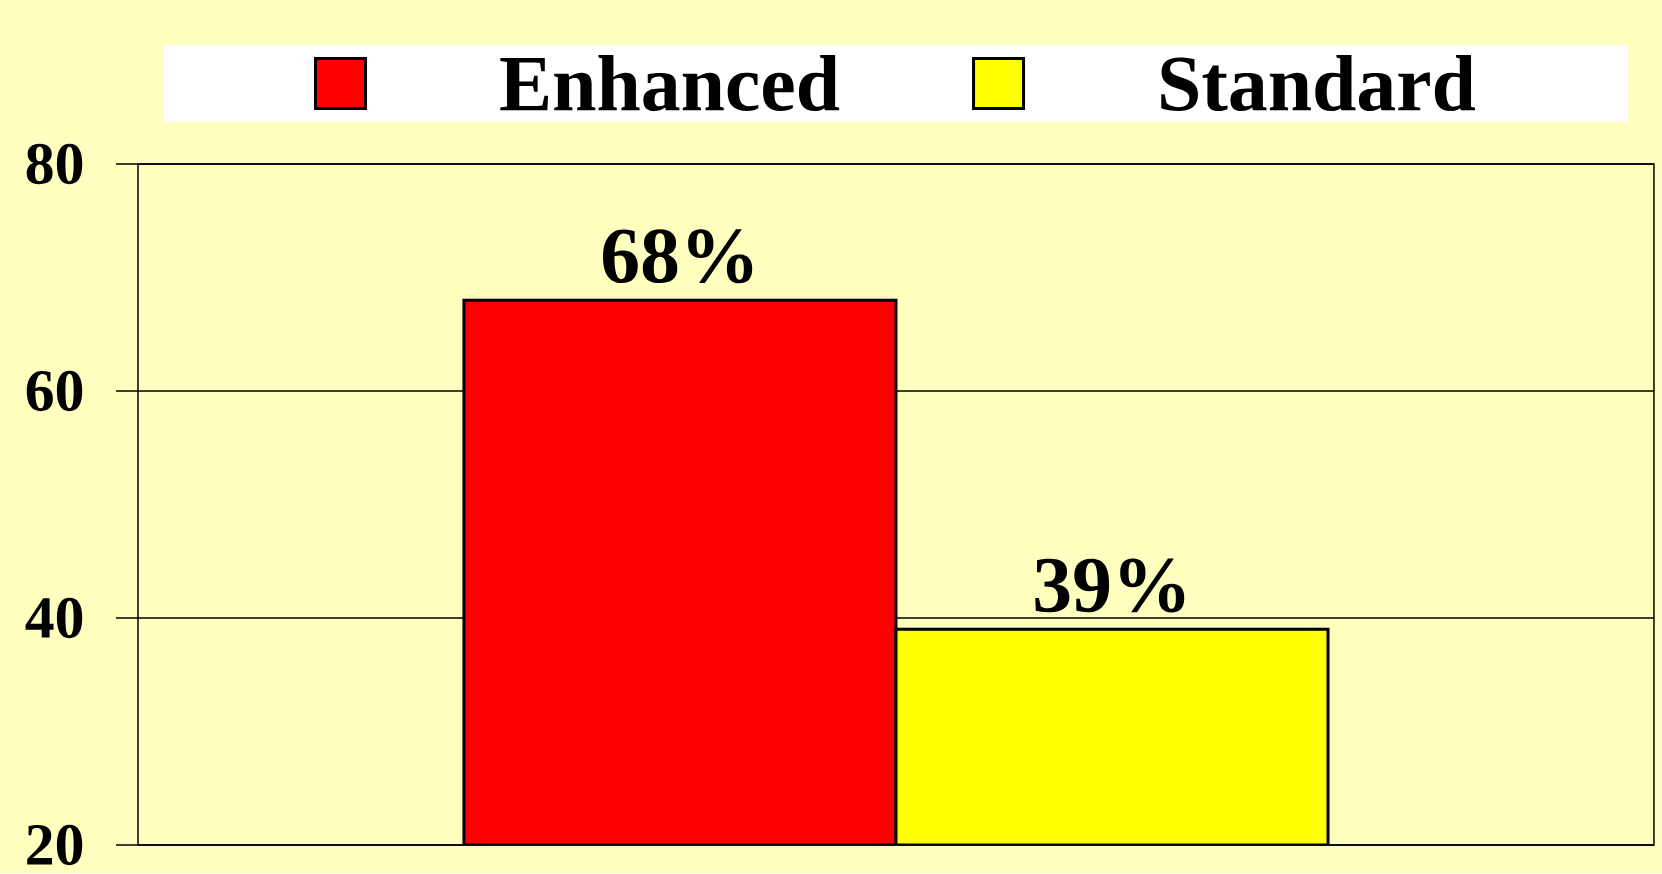 Image resolution: width=1662 pixels, height=874 pixels. I want to click on data-label: 68%, so click(677, 256).